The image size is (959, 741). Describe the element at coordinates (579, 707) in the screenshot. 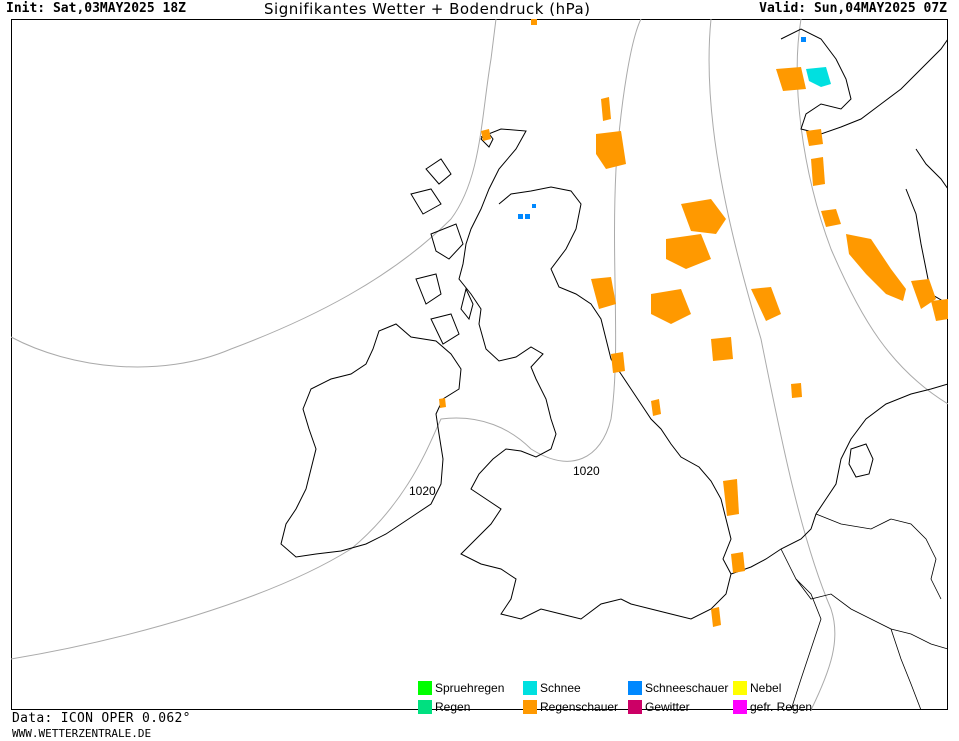

I see `legend-label: Regenschauer` at that location.